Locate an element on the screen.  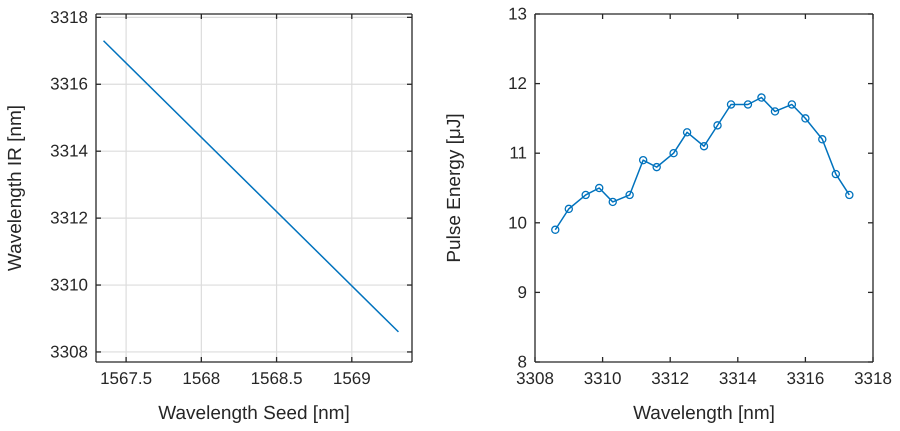
y-tick-label: 3312 is located at coordinates (69, 218).